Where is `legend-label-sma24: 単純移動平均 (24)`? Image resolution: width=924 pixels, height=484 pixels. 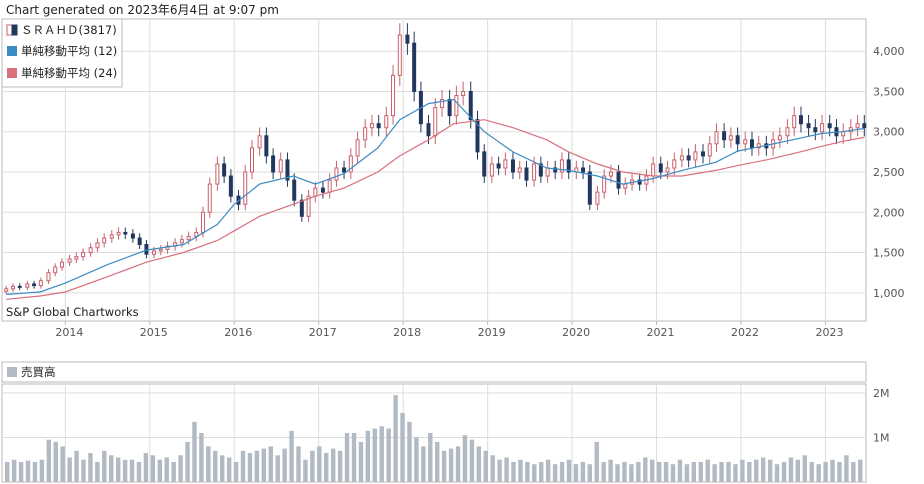 legend-label-sma24: 単純移動平均 (24) is located at coordinates (69, 73).